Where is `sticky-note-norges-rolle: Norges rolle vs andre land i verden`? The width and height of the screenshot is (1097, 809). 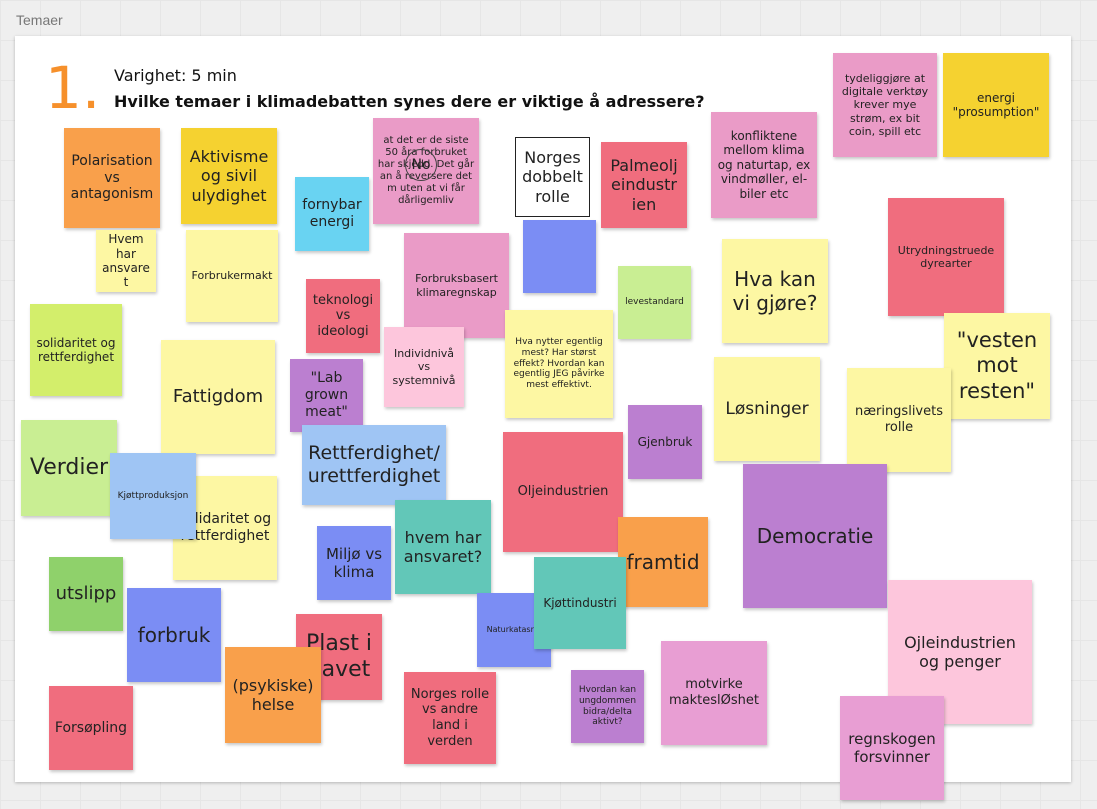
sticky-note-norges-rolle: Norges rolle vs andre land i verden is located at coordinates (450, 718).